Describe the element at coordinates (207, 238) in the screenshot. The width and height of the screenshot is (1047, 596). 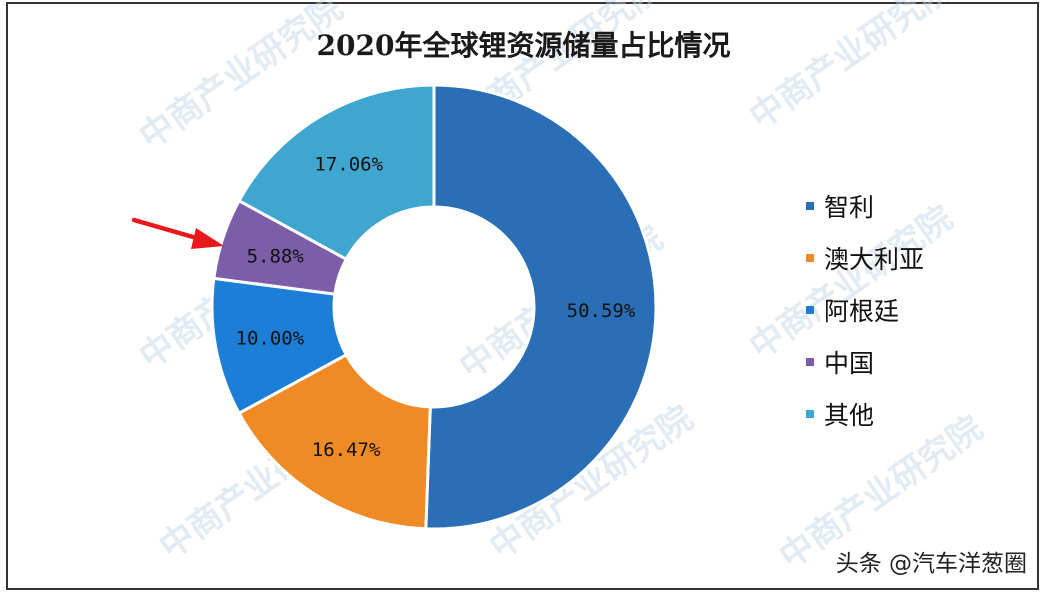
I see `arrow-head` at that location.